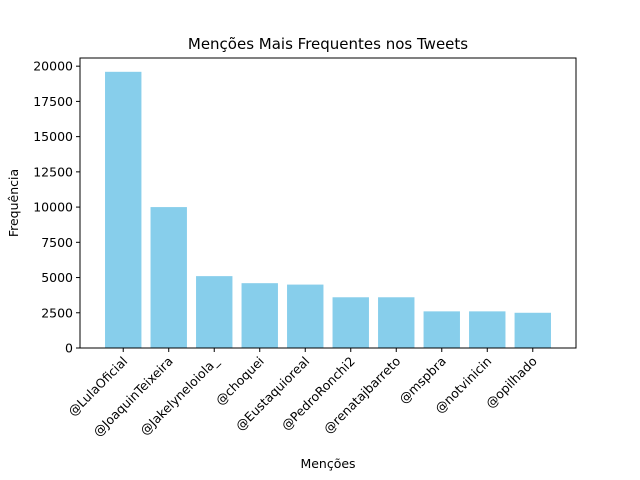  Describe the element at coordinates (53, 207) in the screenshot. I see `y-tick-label: 10000` at that location.